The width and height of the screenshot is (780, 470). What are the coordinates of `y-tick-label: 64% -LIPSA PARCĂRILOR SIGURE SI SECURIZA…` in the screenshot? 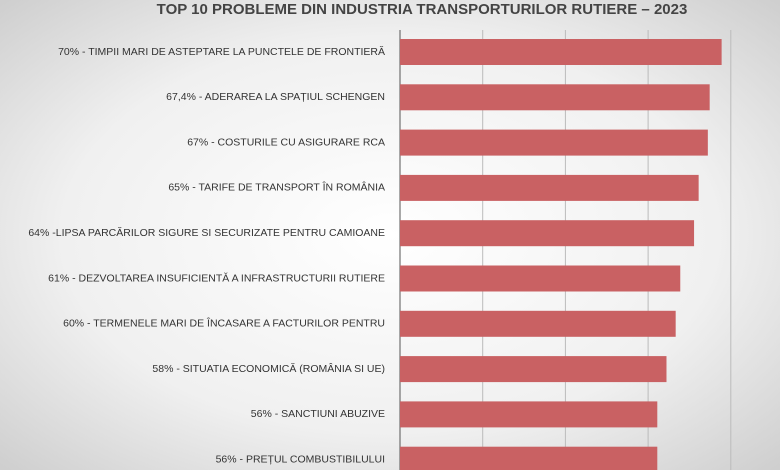 It's located at (206, 232).